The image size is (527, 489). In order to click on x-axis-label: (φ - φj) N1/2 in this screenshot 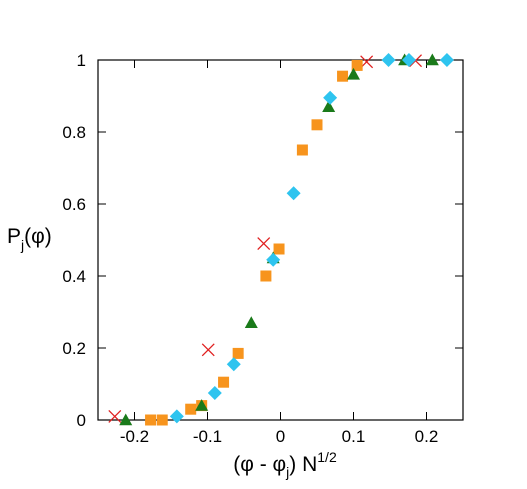, I will do `click(285, 464)`.